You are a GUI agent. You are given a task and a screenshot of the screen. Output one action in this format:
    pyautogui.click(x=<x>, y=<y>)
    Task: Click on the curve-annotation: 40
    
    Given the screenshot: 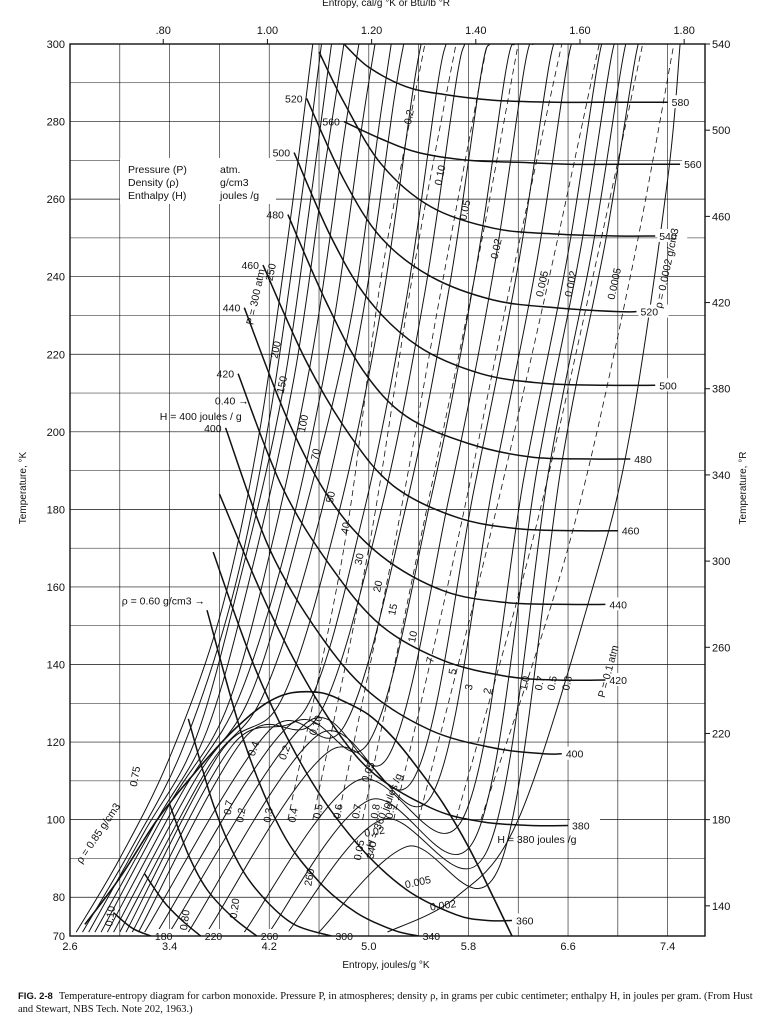 What is the action you would take?
    pyautogui.click(x=346, y=528)
    